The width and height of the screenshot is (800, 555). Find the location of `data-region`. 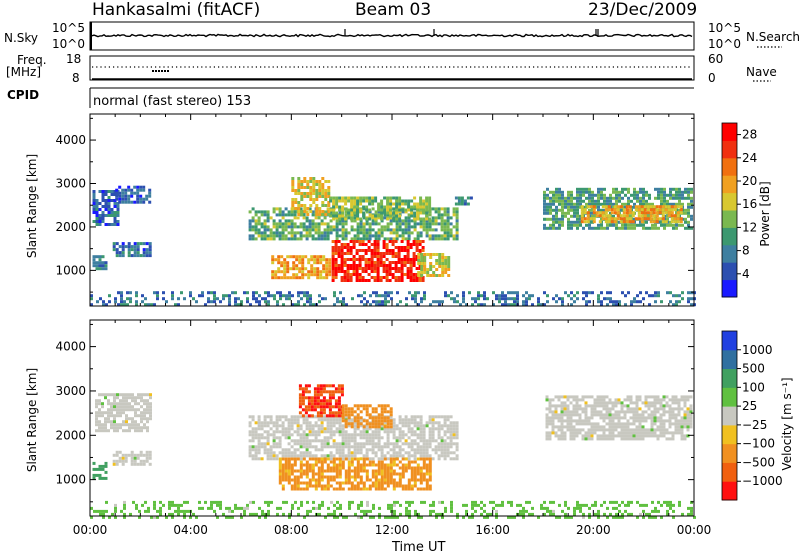

data-region is located at coordinates (393, 298).